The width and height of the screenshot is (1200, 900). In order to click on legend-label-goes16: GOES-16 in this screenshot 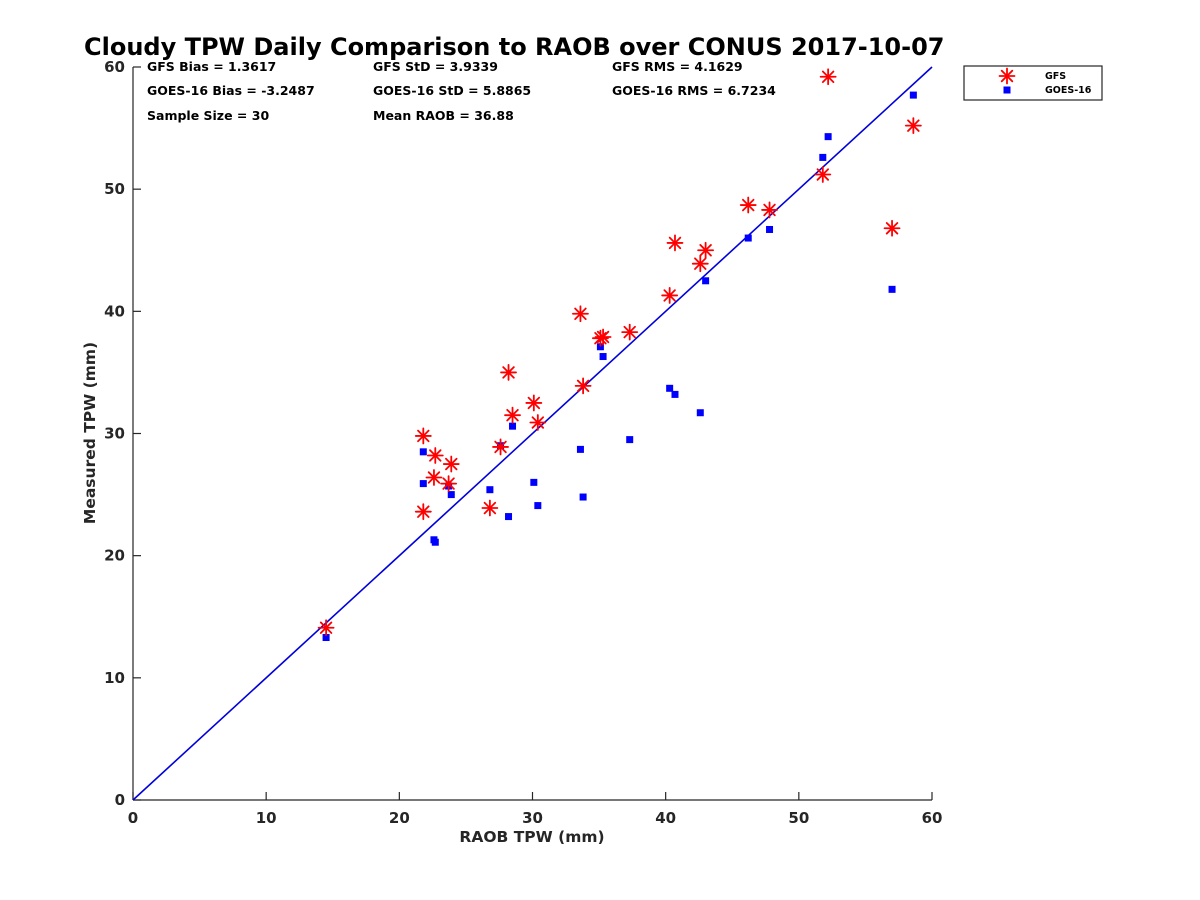, I will do `click(1068, 90)`.